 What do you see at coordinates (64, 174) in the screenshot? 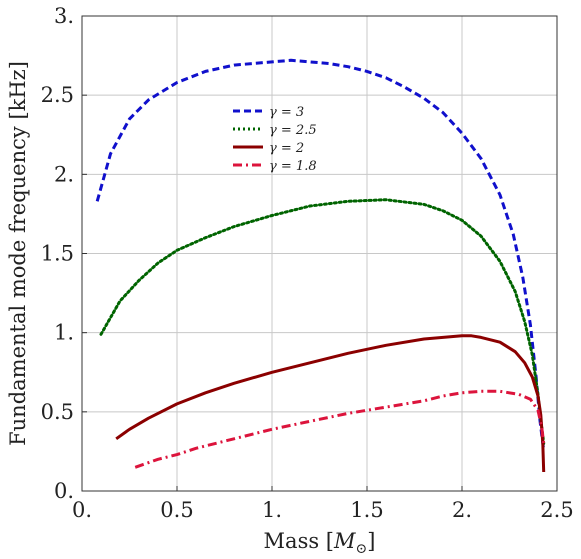
I see `y-tick-label-4: 2.` at bounding box center [64, 174].